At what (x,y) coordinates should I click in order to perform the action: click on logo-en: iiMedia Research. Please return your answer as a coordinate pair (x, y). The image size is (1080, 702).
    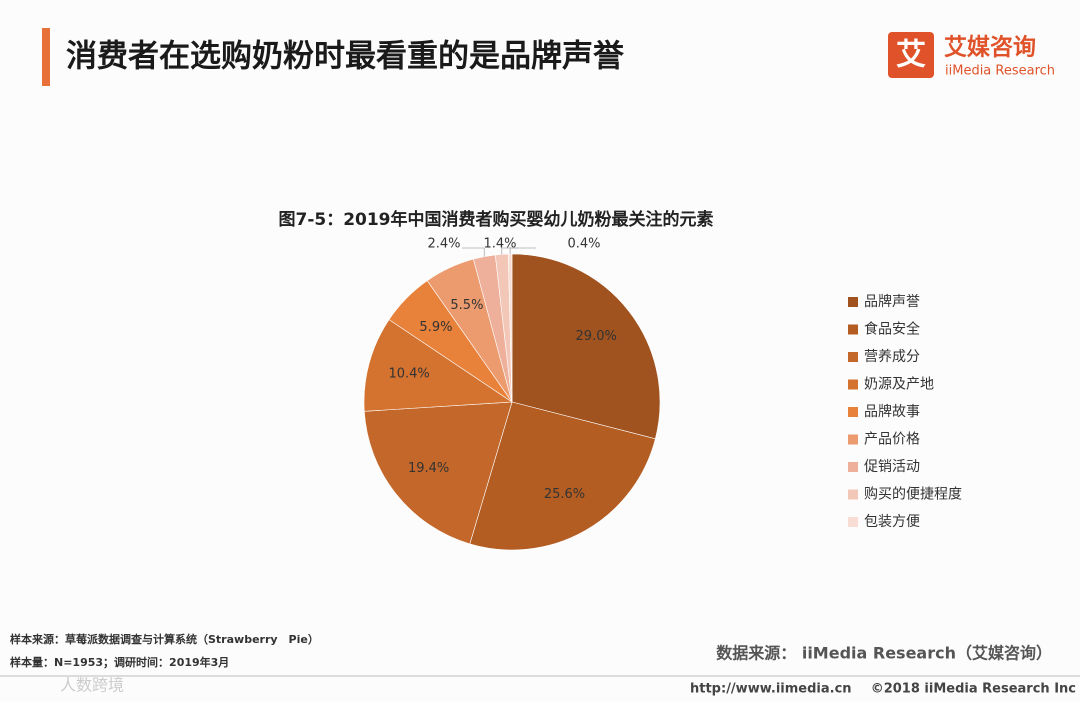
    Looking at the image, I should click on (1000, 71).